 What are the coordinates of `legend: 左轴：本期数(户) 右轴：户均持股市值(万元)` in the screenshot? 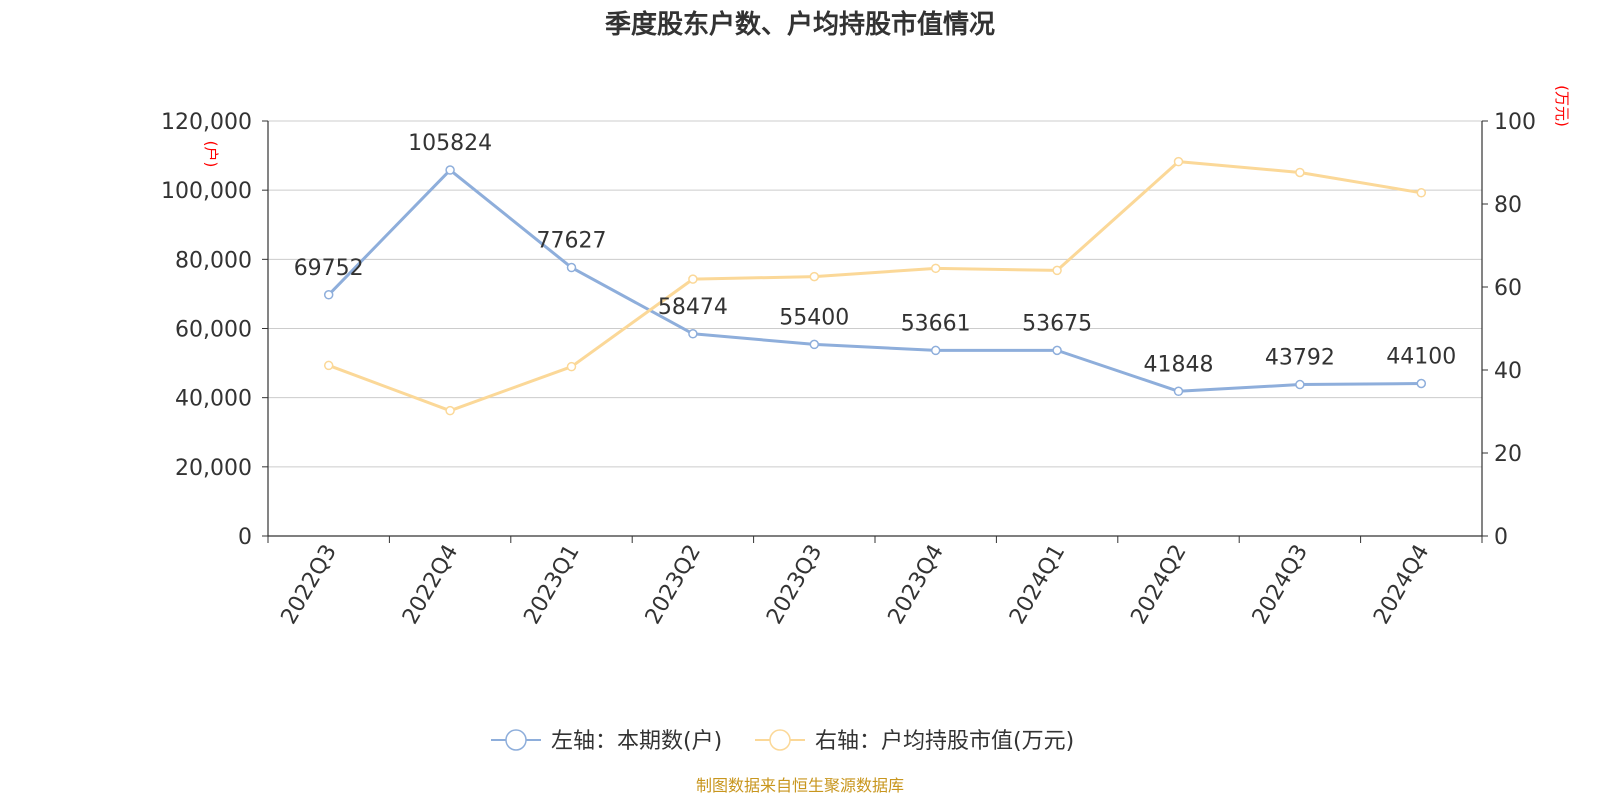 It's located at (782, 741).